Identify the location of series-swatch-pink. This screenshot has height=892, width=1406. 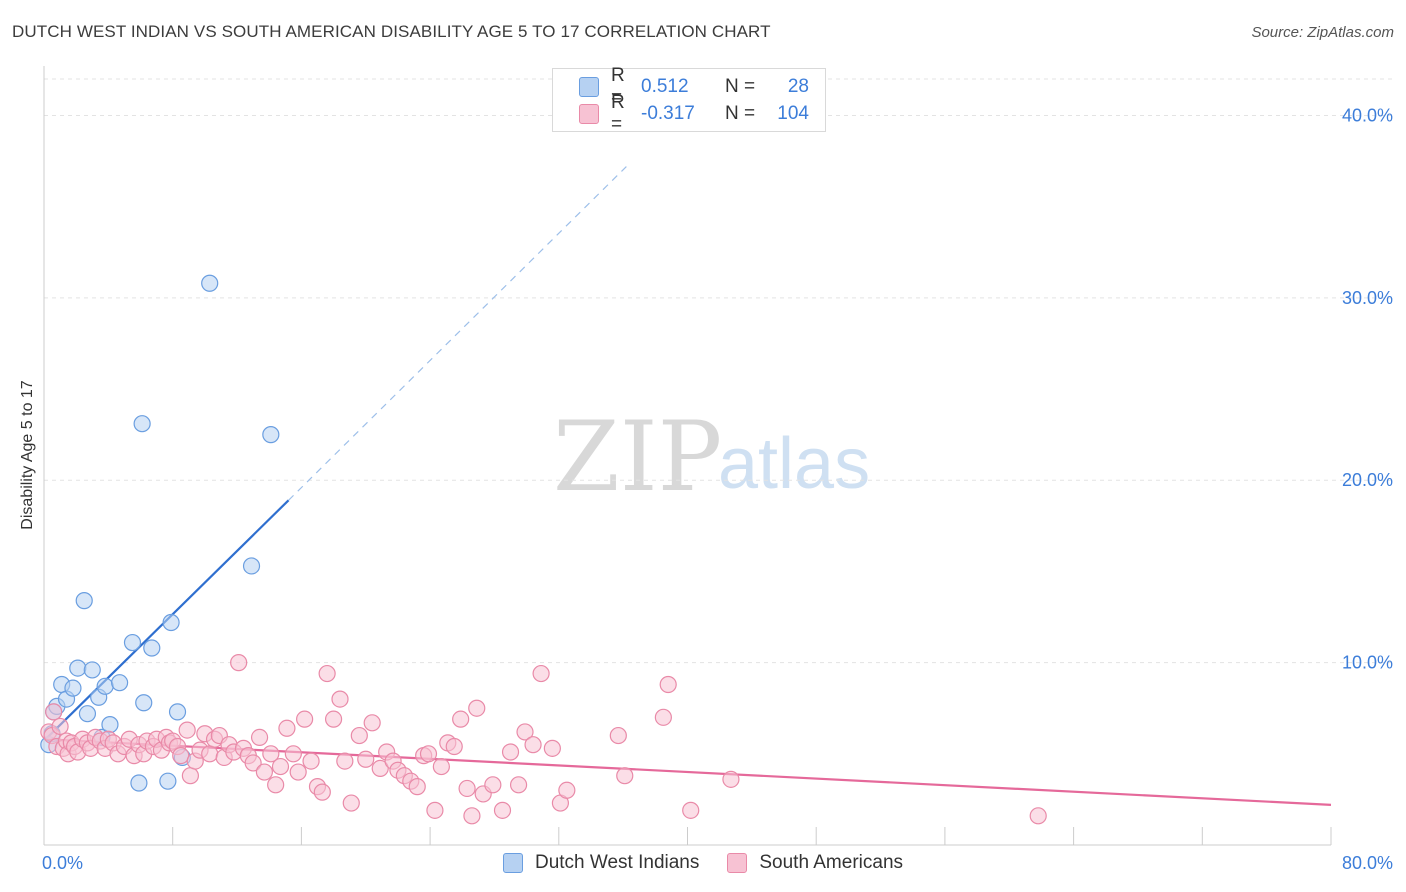
(737, 863).